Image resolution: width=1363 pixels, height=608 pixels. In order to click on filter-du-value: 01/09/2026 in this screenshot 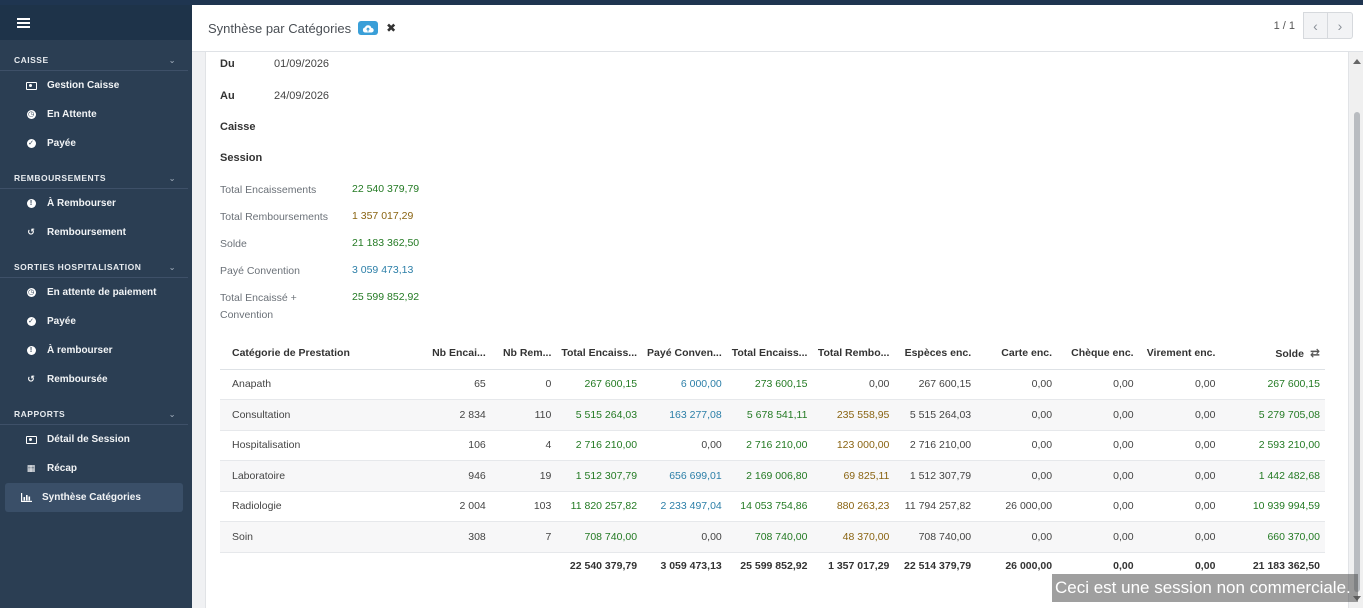, I will do `click(302, 64)`.